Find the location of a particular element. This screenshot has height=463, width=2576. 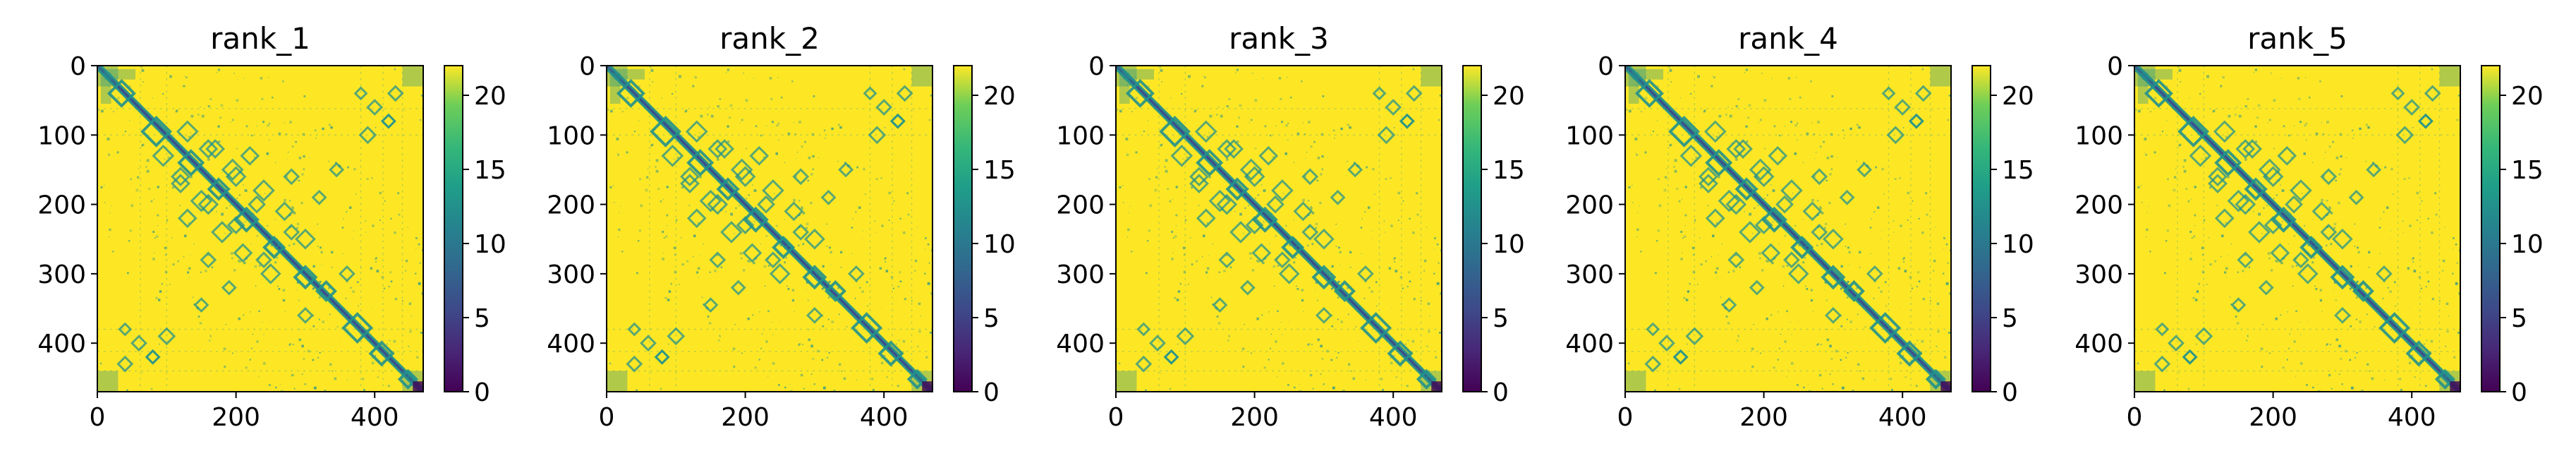

y-tick-label: 0 is located at coordinates (587, 66).